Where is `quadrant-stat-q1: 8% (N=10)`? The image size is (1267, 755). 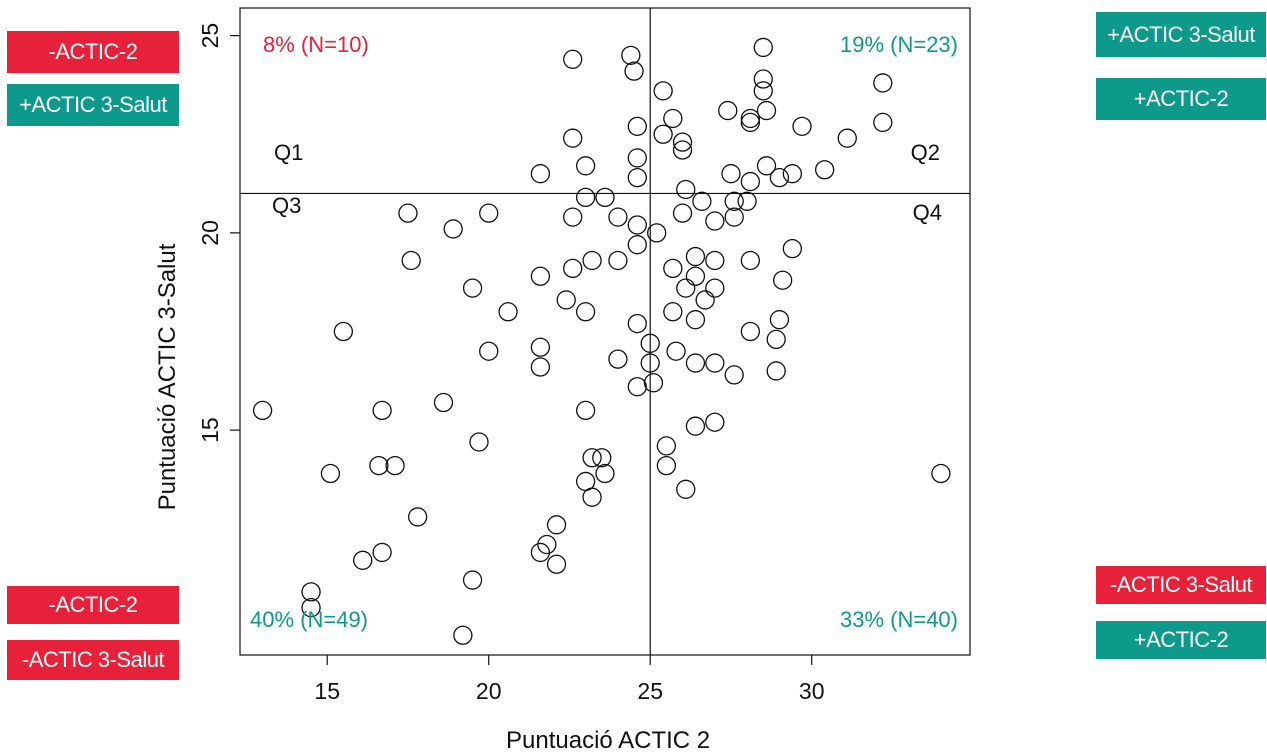
quadrant-stat-q1: 8% (N=10) is located at coordinates (316, 44).